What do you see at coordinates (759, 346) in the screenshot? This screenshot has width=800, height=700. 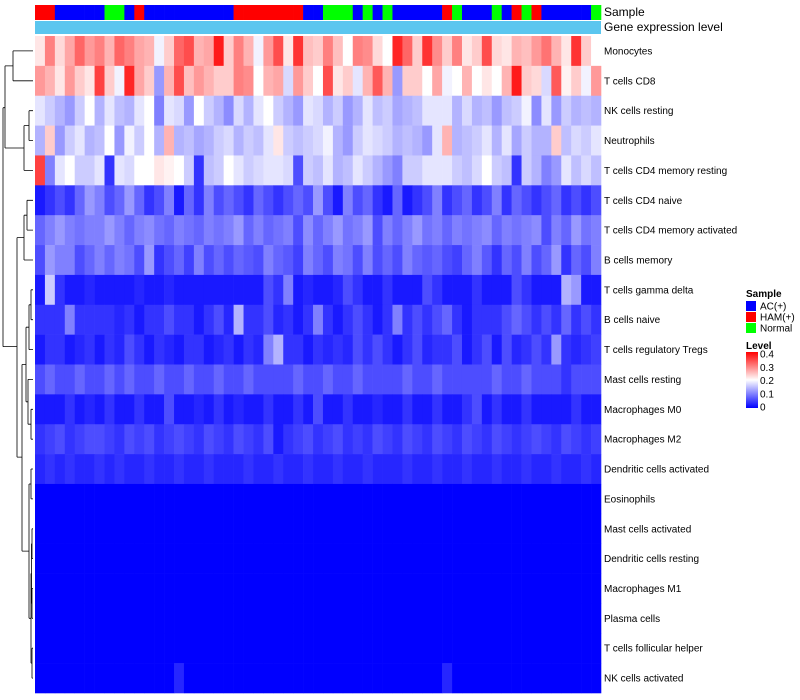 I see `level-legend-title: Level` at bounding box center [759, 346].